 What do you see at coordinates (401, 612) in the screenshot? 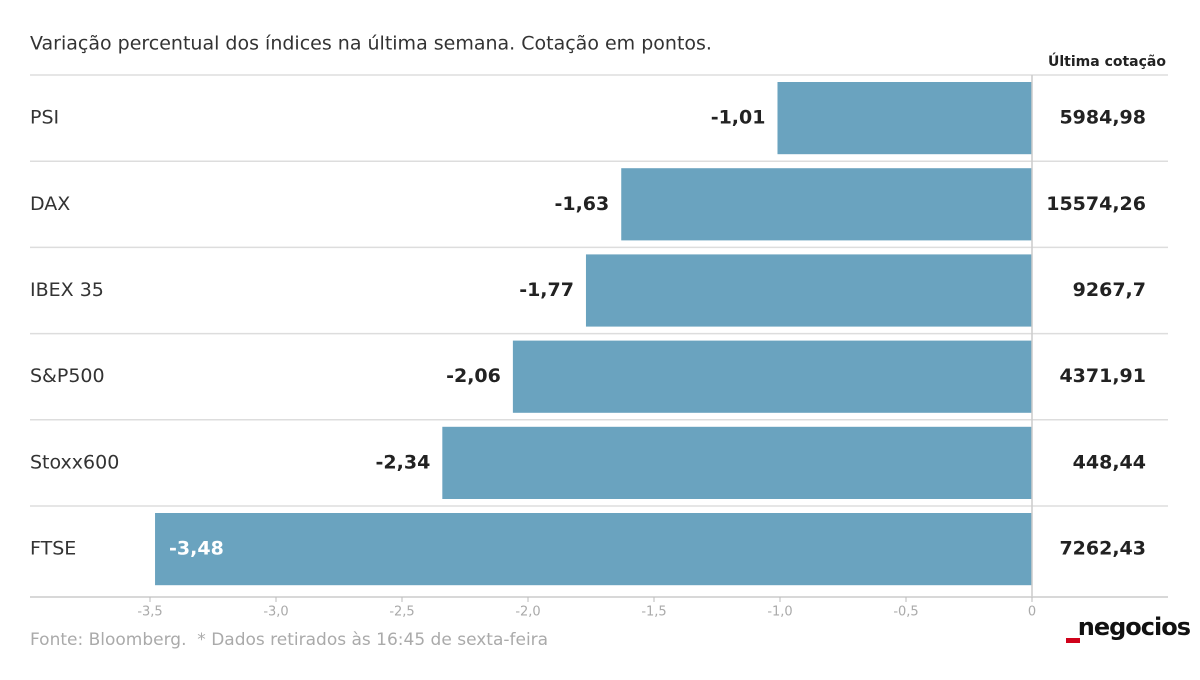
I see `x-tick-label: -2,5` at bounding box center [401, 612].